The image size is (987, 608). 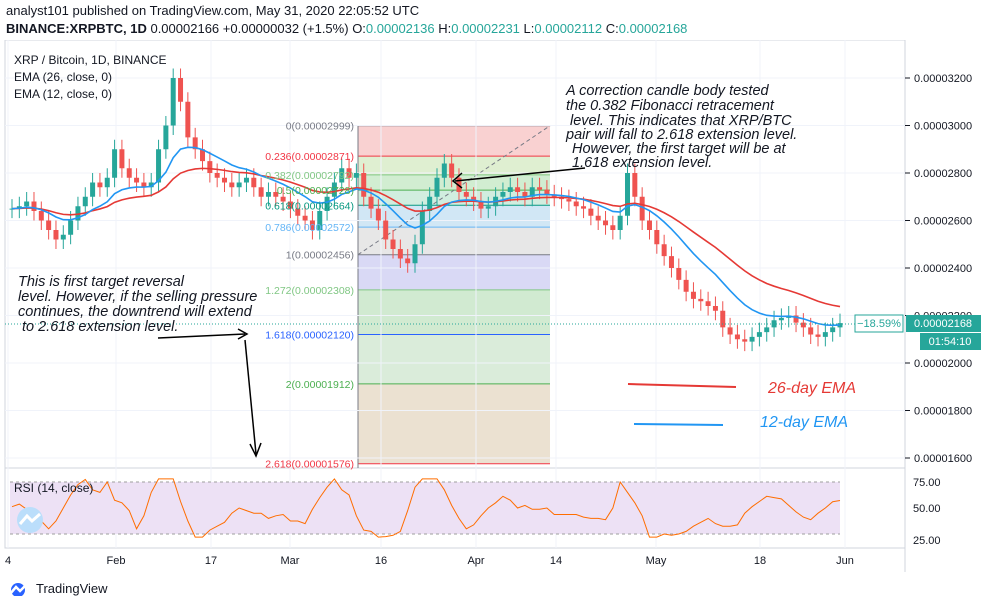 I want to click on y-axis-label: 0.00002800, so click(x=943, y=174).